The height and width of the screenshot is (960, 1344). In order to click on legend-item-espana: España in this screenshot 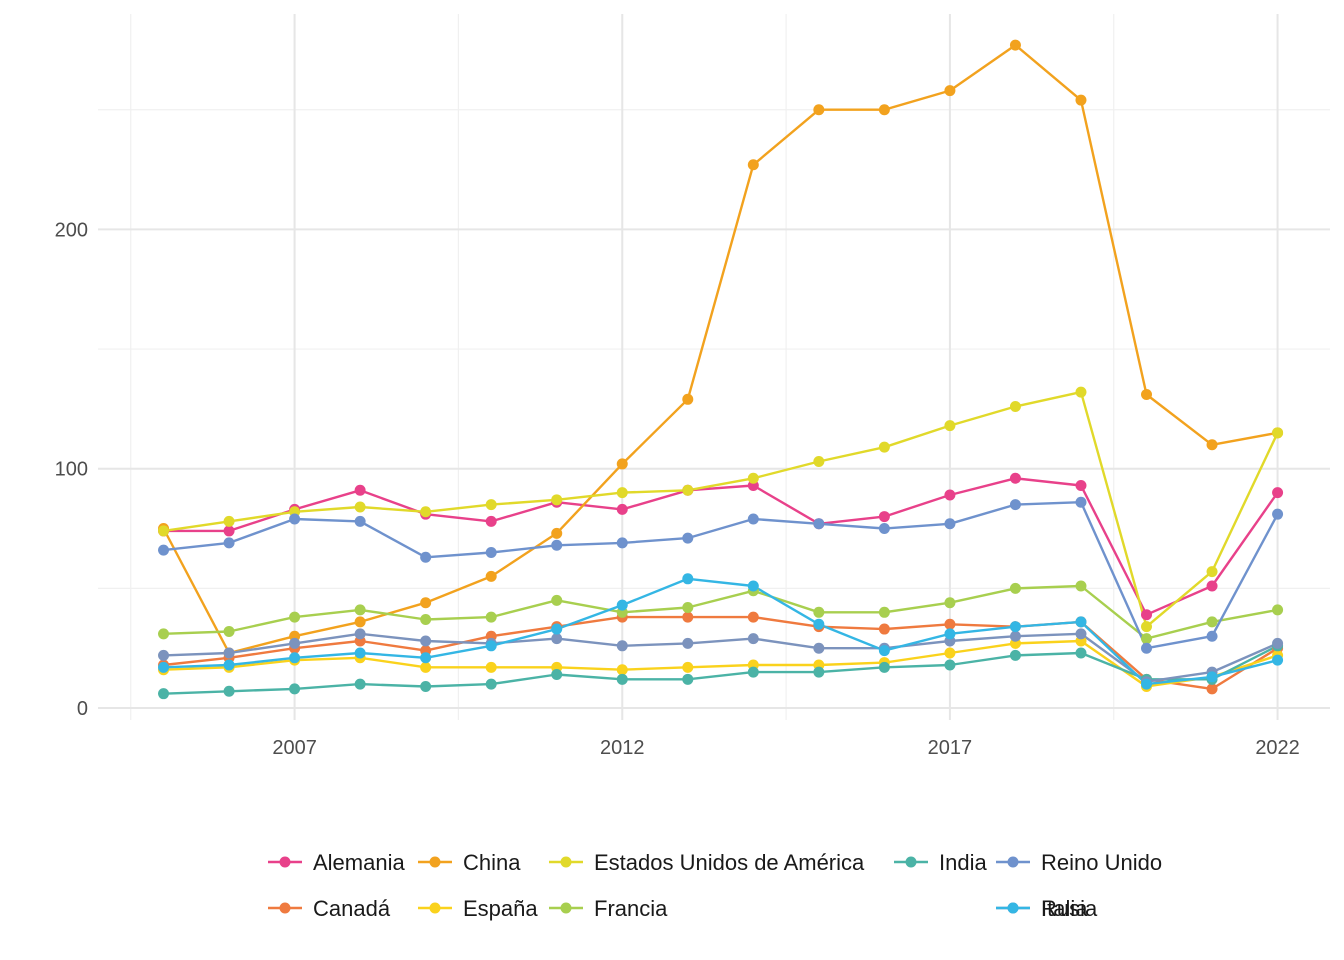, I will do `click(478, 908)`.